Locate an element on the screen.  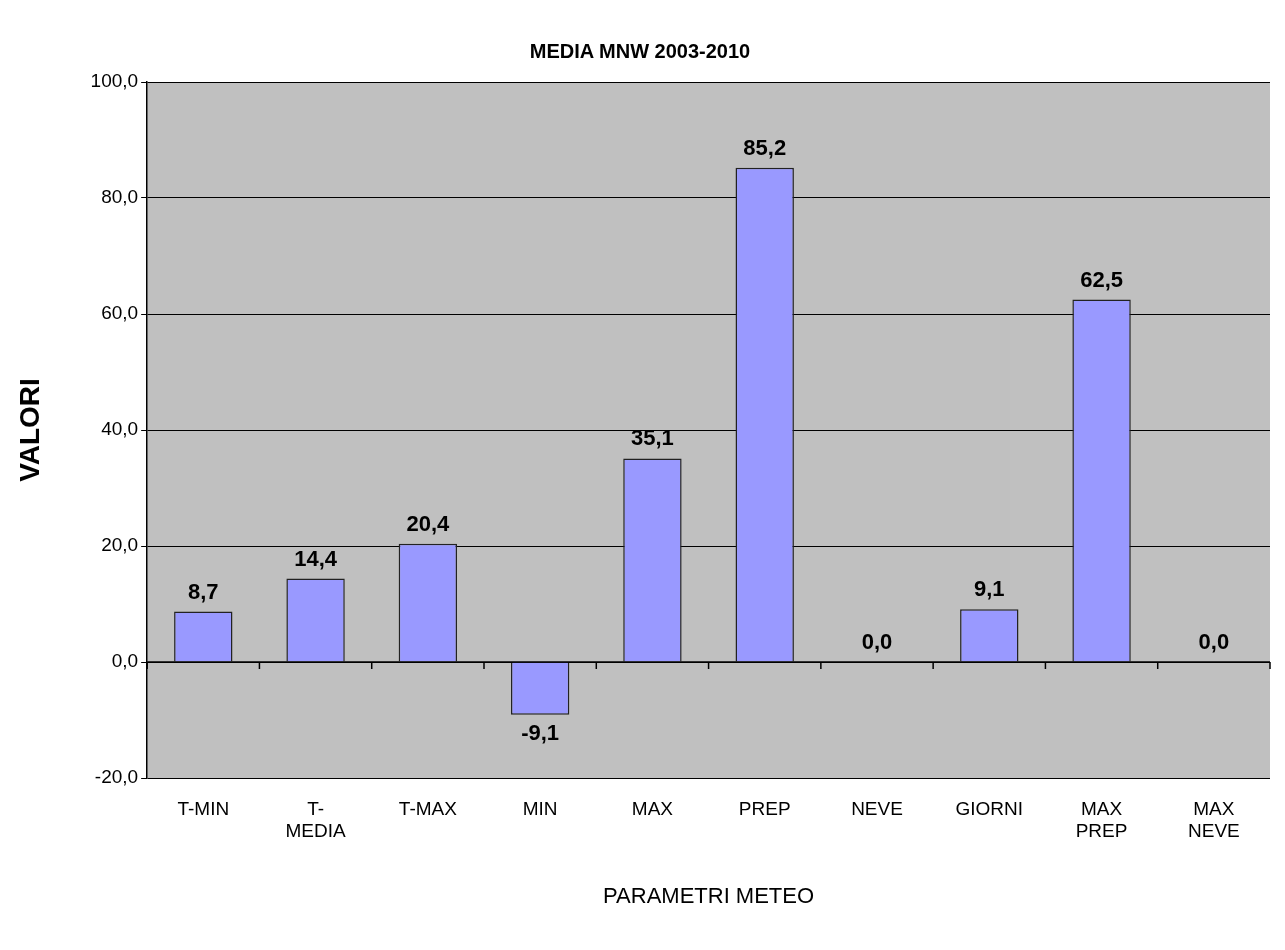
x-tick-label: MAX PREP is located at coordinates (1101, 819).